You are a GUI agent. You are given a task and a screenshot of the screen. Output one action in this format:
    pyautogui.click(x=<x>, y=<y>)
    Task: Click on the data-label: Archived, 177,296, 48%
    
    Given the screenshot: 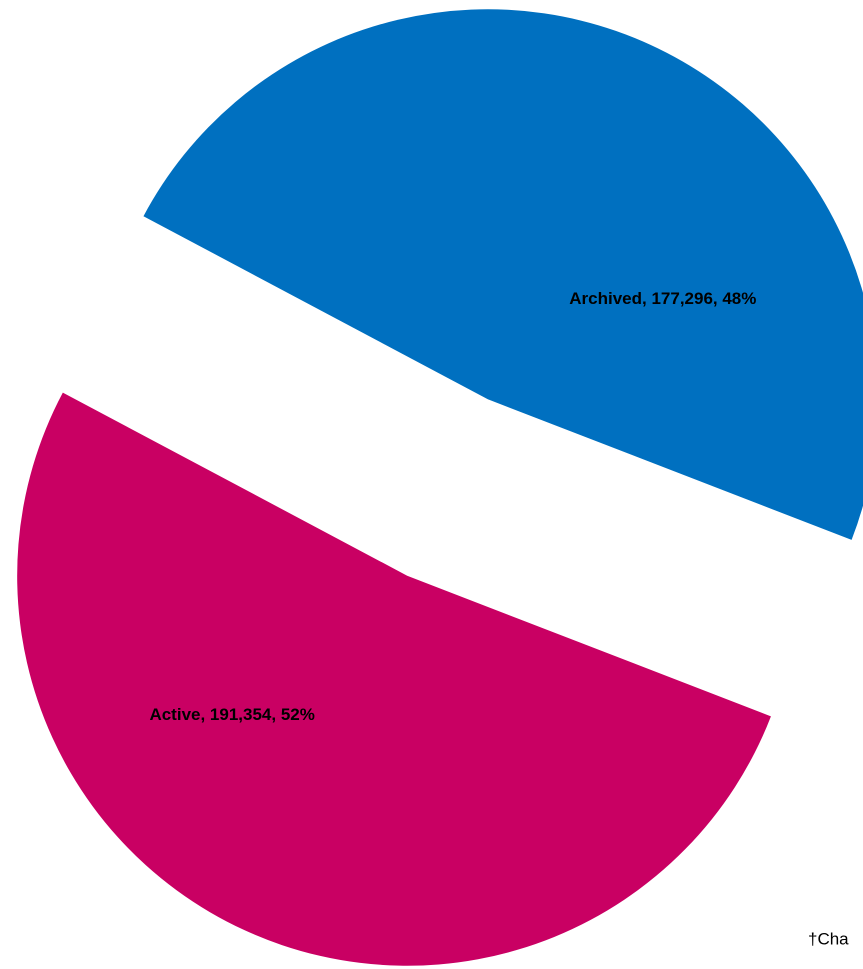 What is the action you would take?
    pyautogui.click(x=662, y=298)
    